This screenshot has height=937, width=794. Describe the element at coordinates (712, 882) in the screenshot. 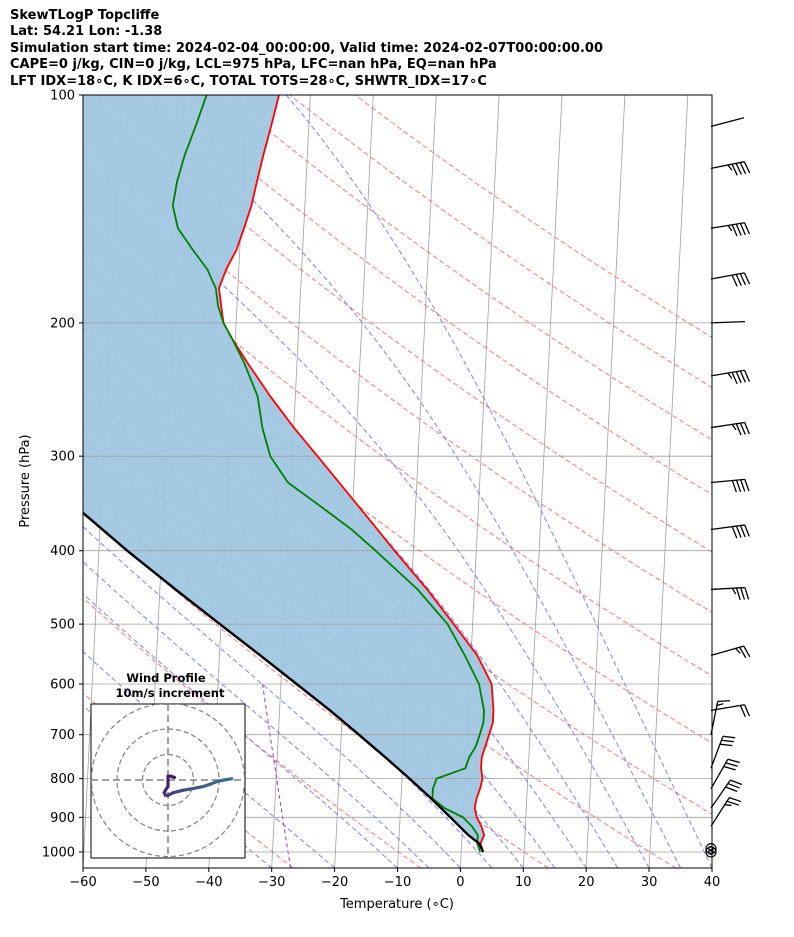

I see `x-tick-label: 40` at that location.